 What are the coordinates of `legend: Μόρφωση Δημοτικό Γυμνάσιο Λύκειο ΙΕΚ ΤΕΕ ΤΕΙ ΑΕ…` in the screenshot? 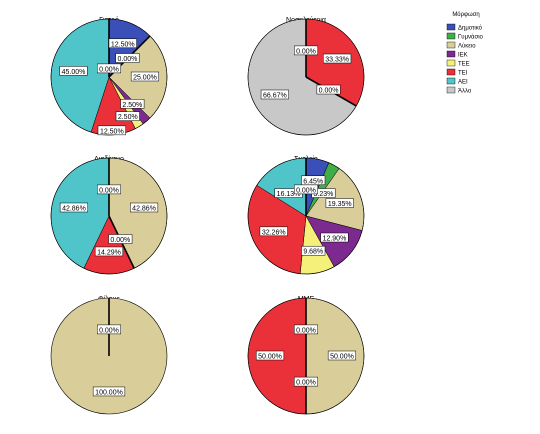 It's located at (465, 53).